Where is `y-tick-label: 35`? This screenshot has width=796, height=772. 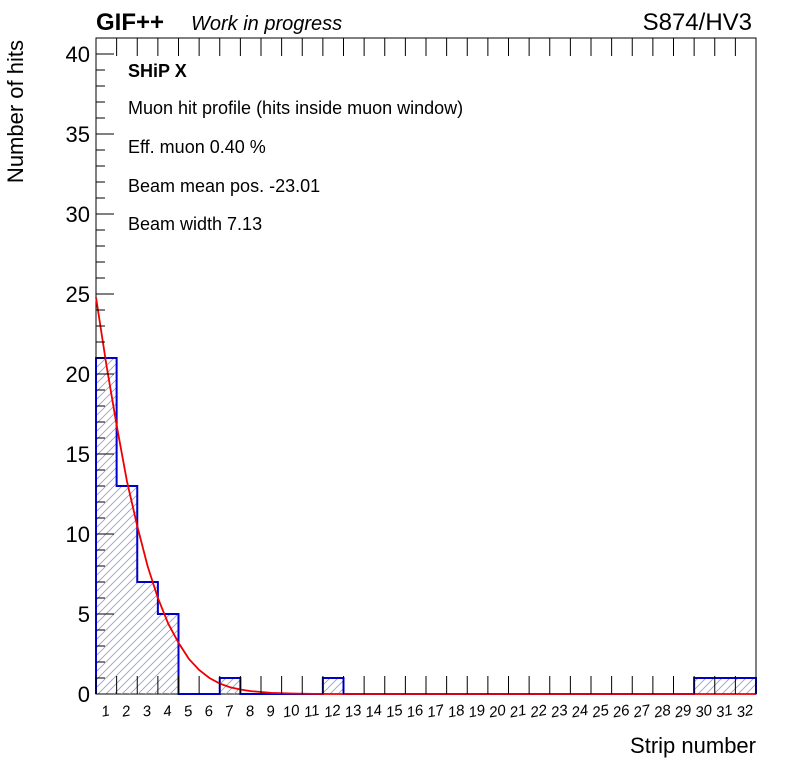 y-tick-label: 35 is located at coordinates (78, 134).